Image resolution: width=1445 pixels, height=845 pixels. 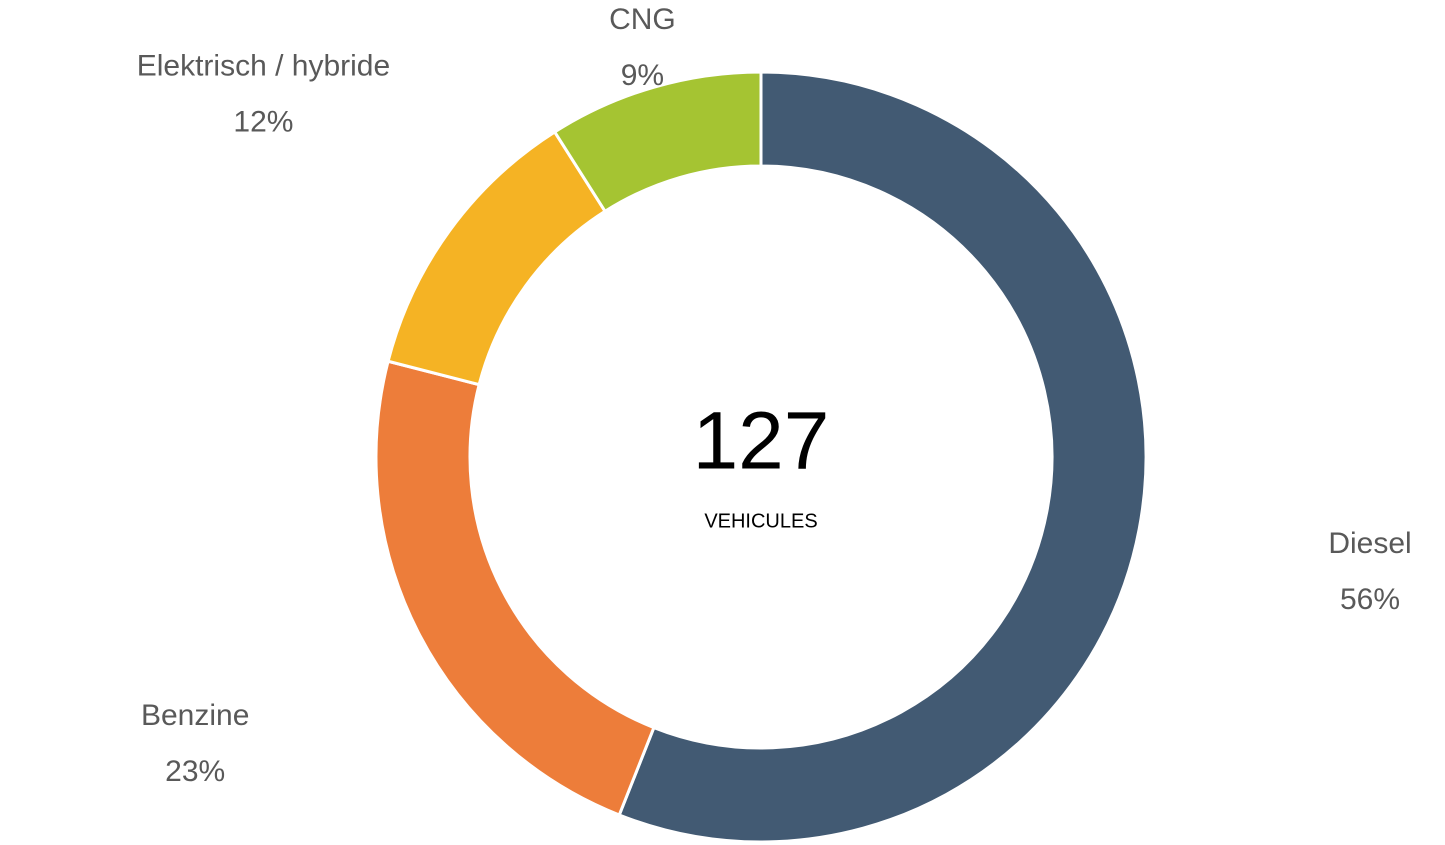 What do you see at coordinates (642, 47) in the screenshot?
I see `data-label: CNG 9%` at bounding box center [642, 47].